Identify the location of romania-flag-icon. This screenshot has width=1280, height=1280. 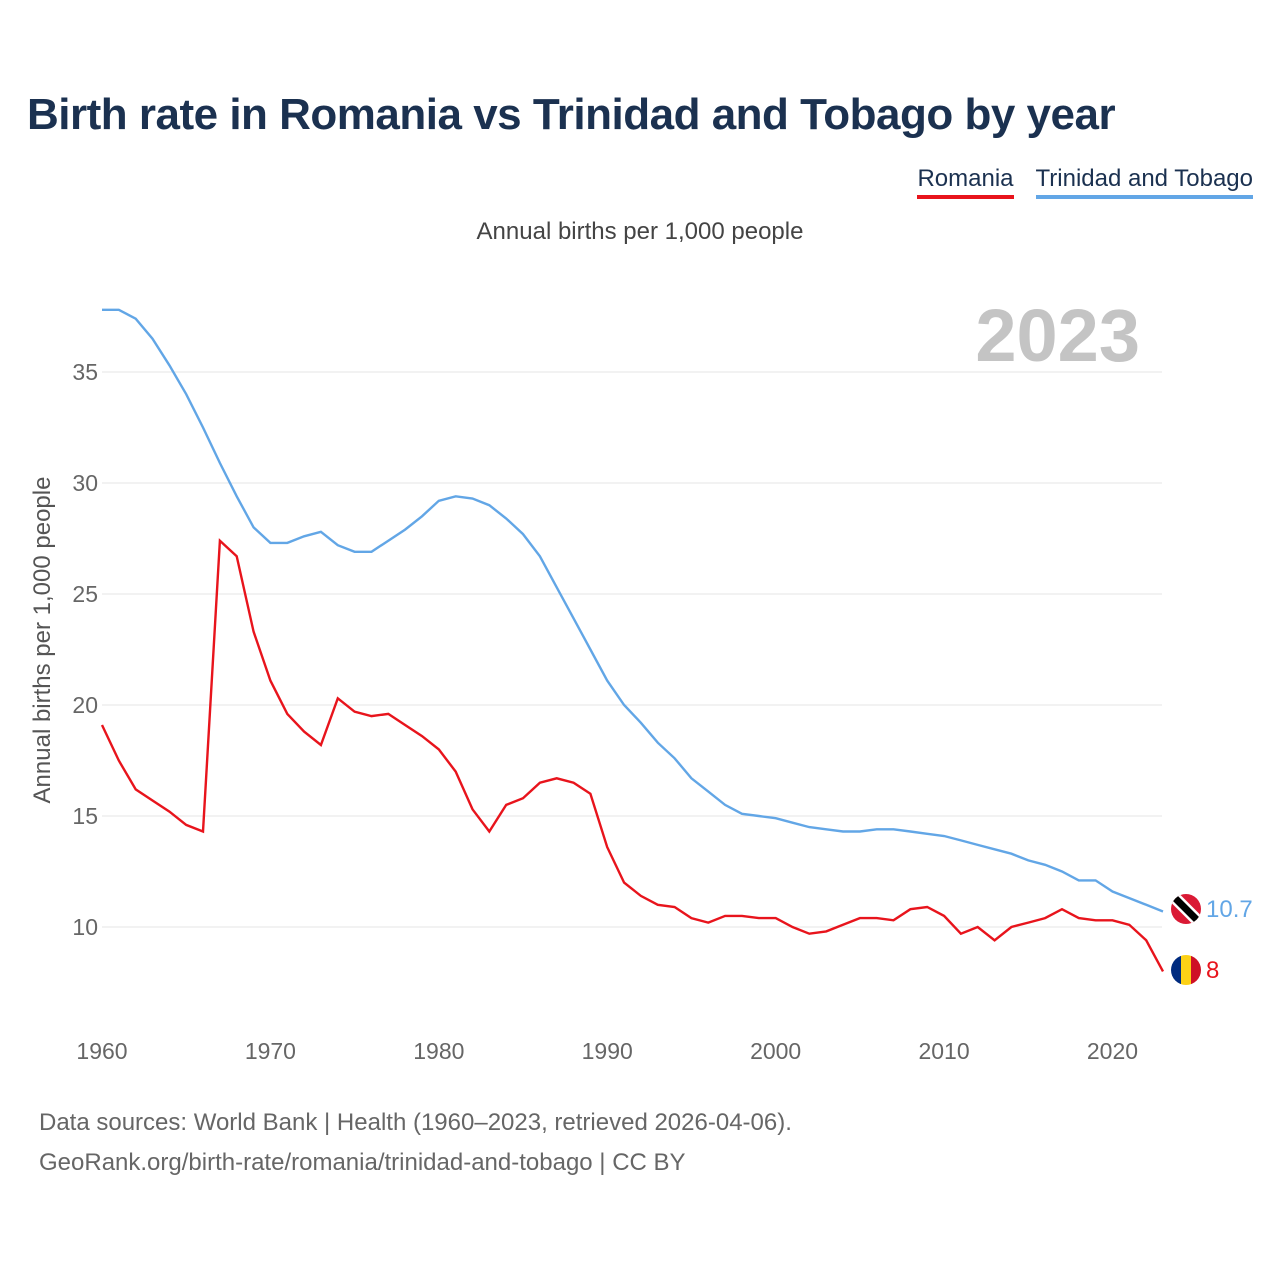
(1186, 970).